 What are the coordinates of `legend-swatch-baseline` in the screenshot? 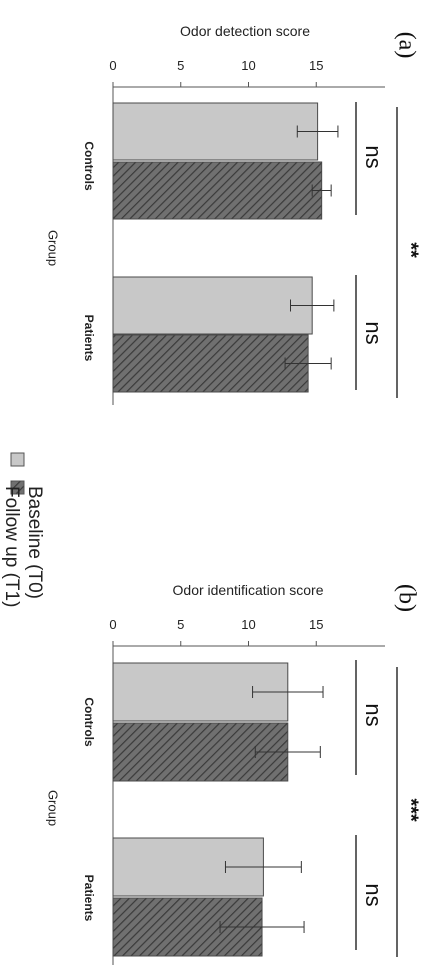 It's located at (17, 459).